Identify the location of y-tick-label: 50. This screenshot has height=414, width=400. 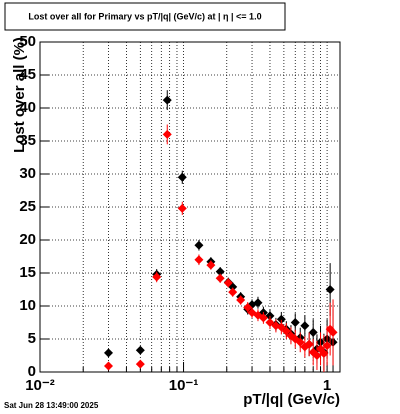
(27, 41).